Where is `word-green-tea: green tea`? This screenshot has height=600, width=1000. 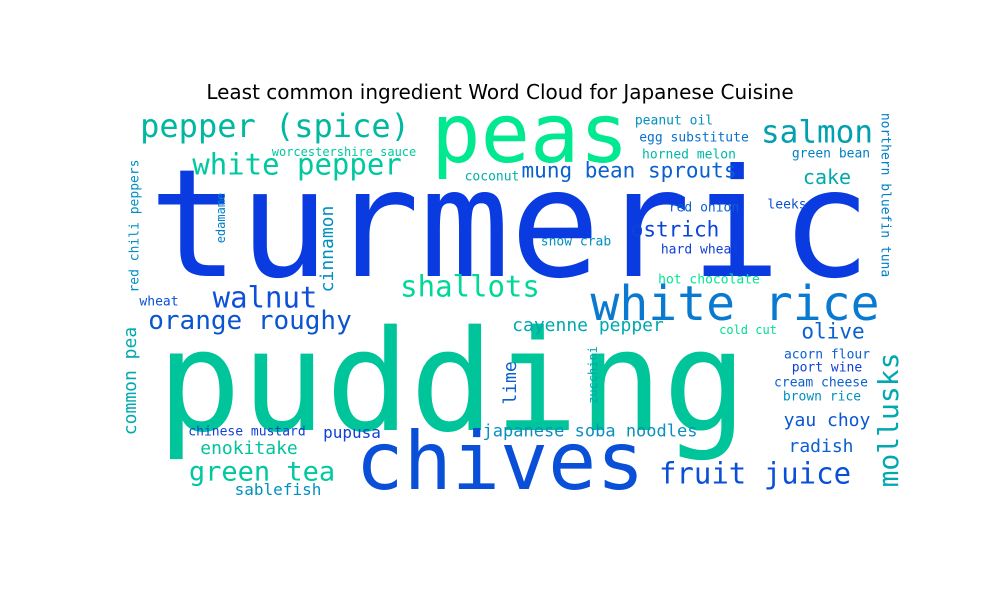 word-green-tea: green tea is located at coordinates (262, 472).